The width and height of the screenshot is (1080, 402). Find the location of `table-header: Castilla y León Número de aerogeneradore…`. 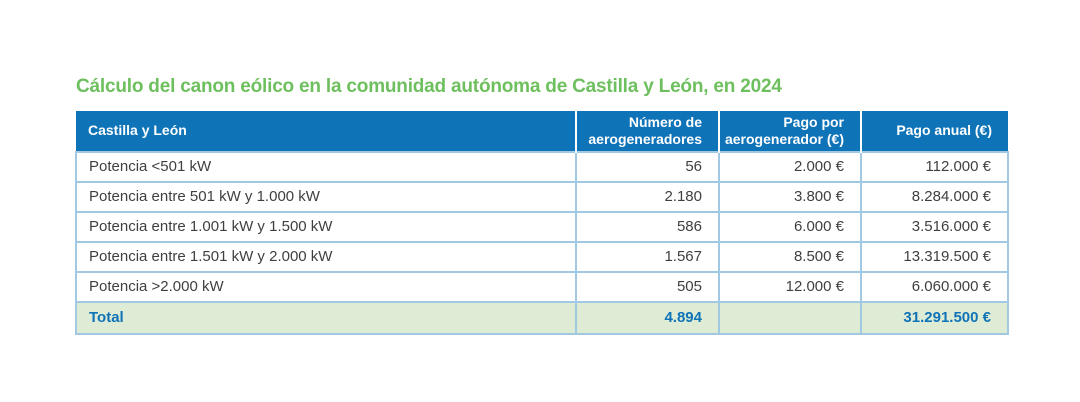

table-header: Castilla y León Número de aerogeneradore… is located at coordinates (542, 131).